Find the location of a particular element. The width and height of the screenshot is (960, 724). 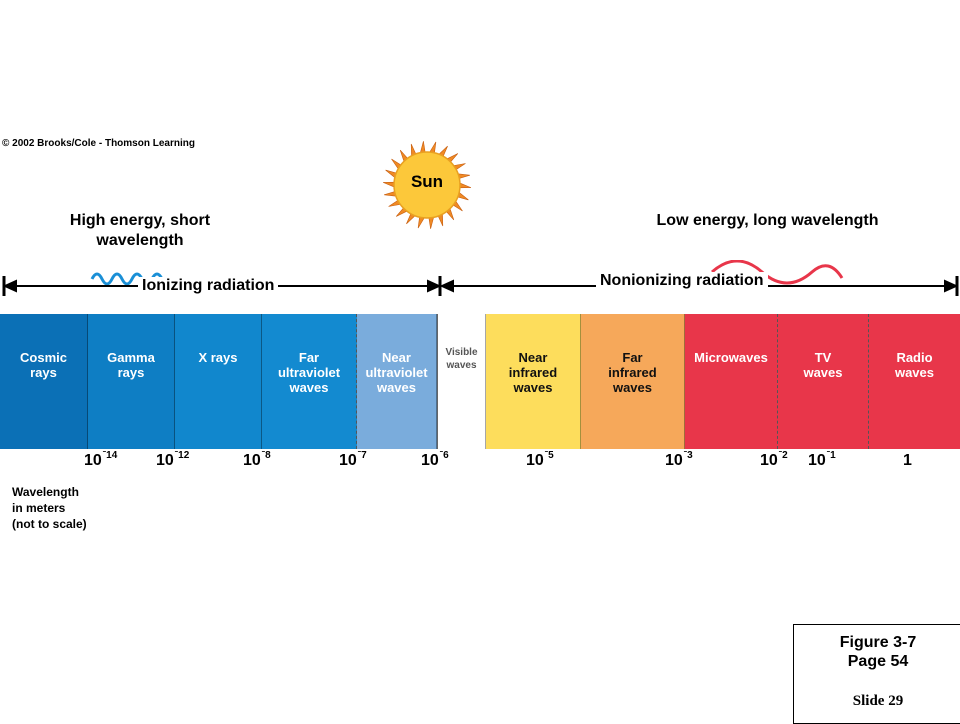

low-energy-heading: Low energy, long wavelength is located at coordinates (767, 220).